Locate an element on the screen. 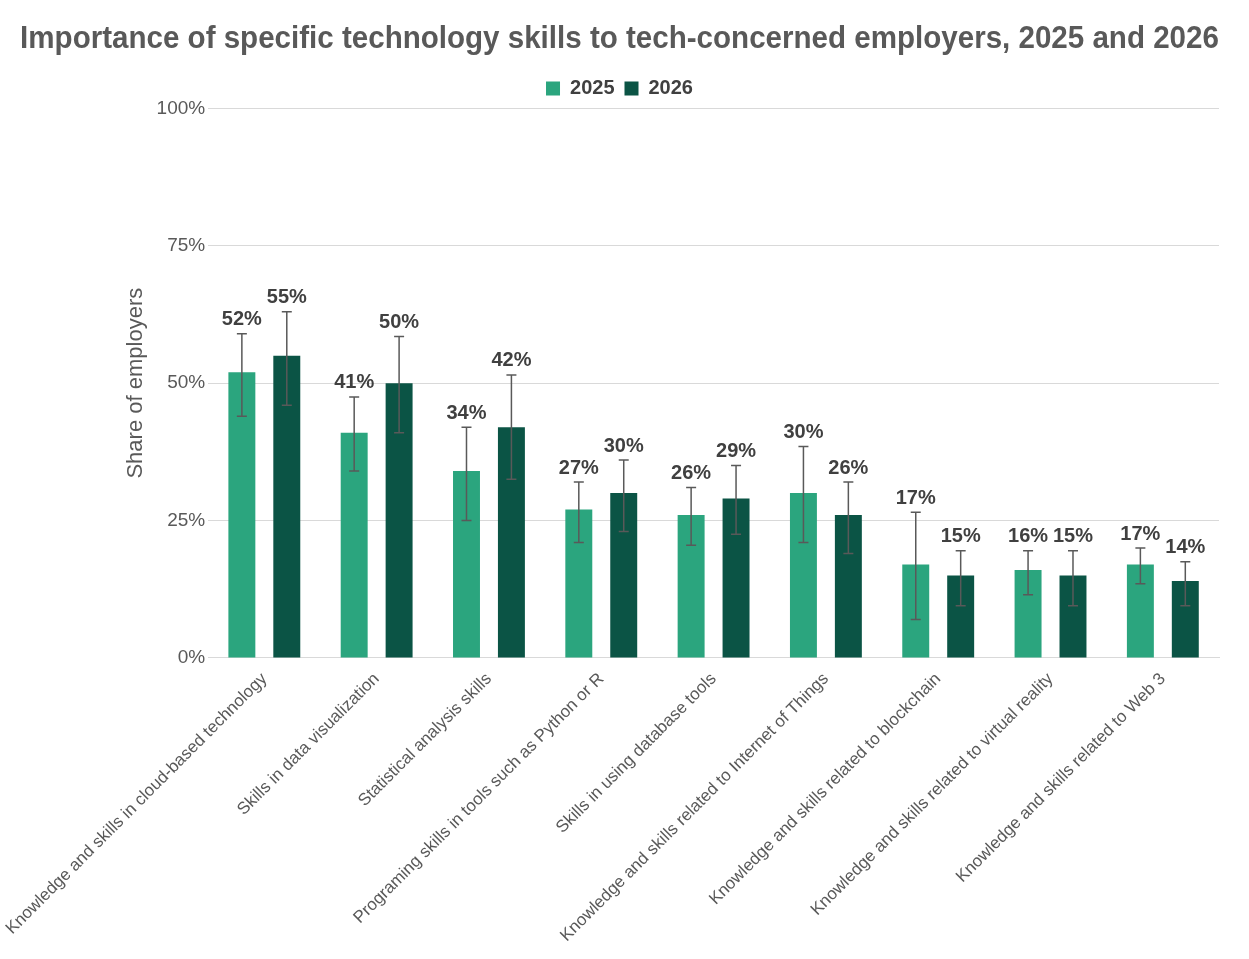  chart-title: Importance of specific technology skills to tech-concerned employers, 2025 and 2026 is located at coordinates (619, 37).